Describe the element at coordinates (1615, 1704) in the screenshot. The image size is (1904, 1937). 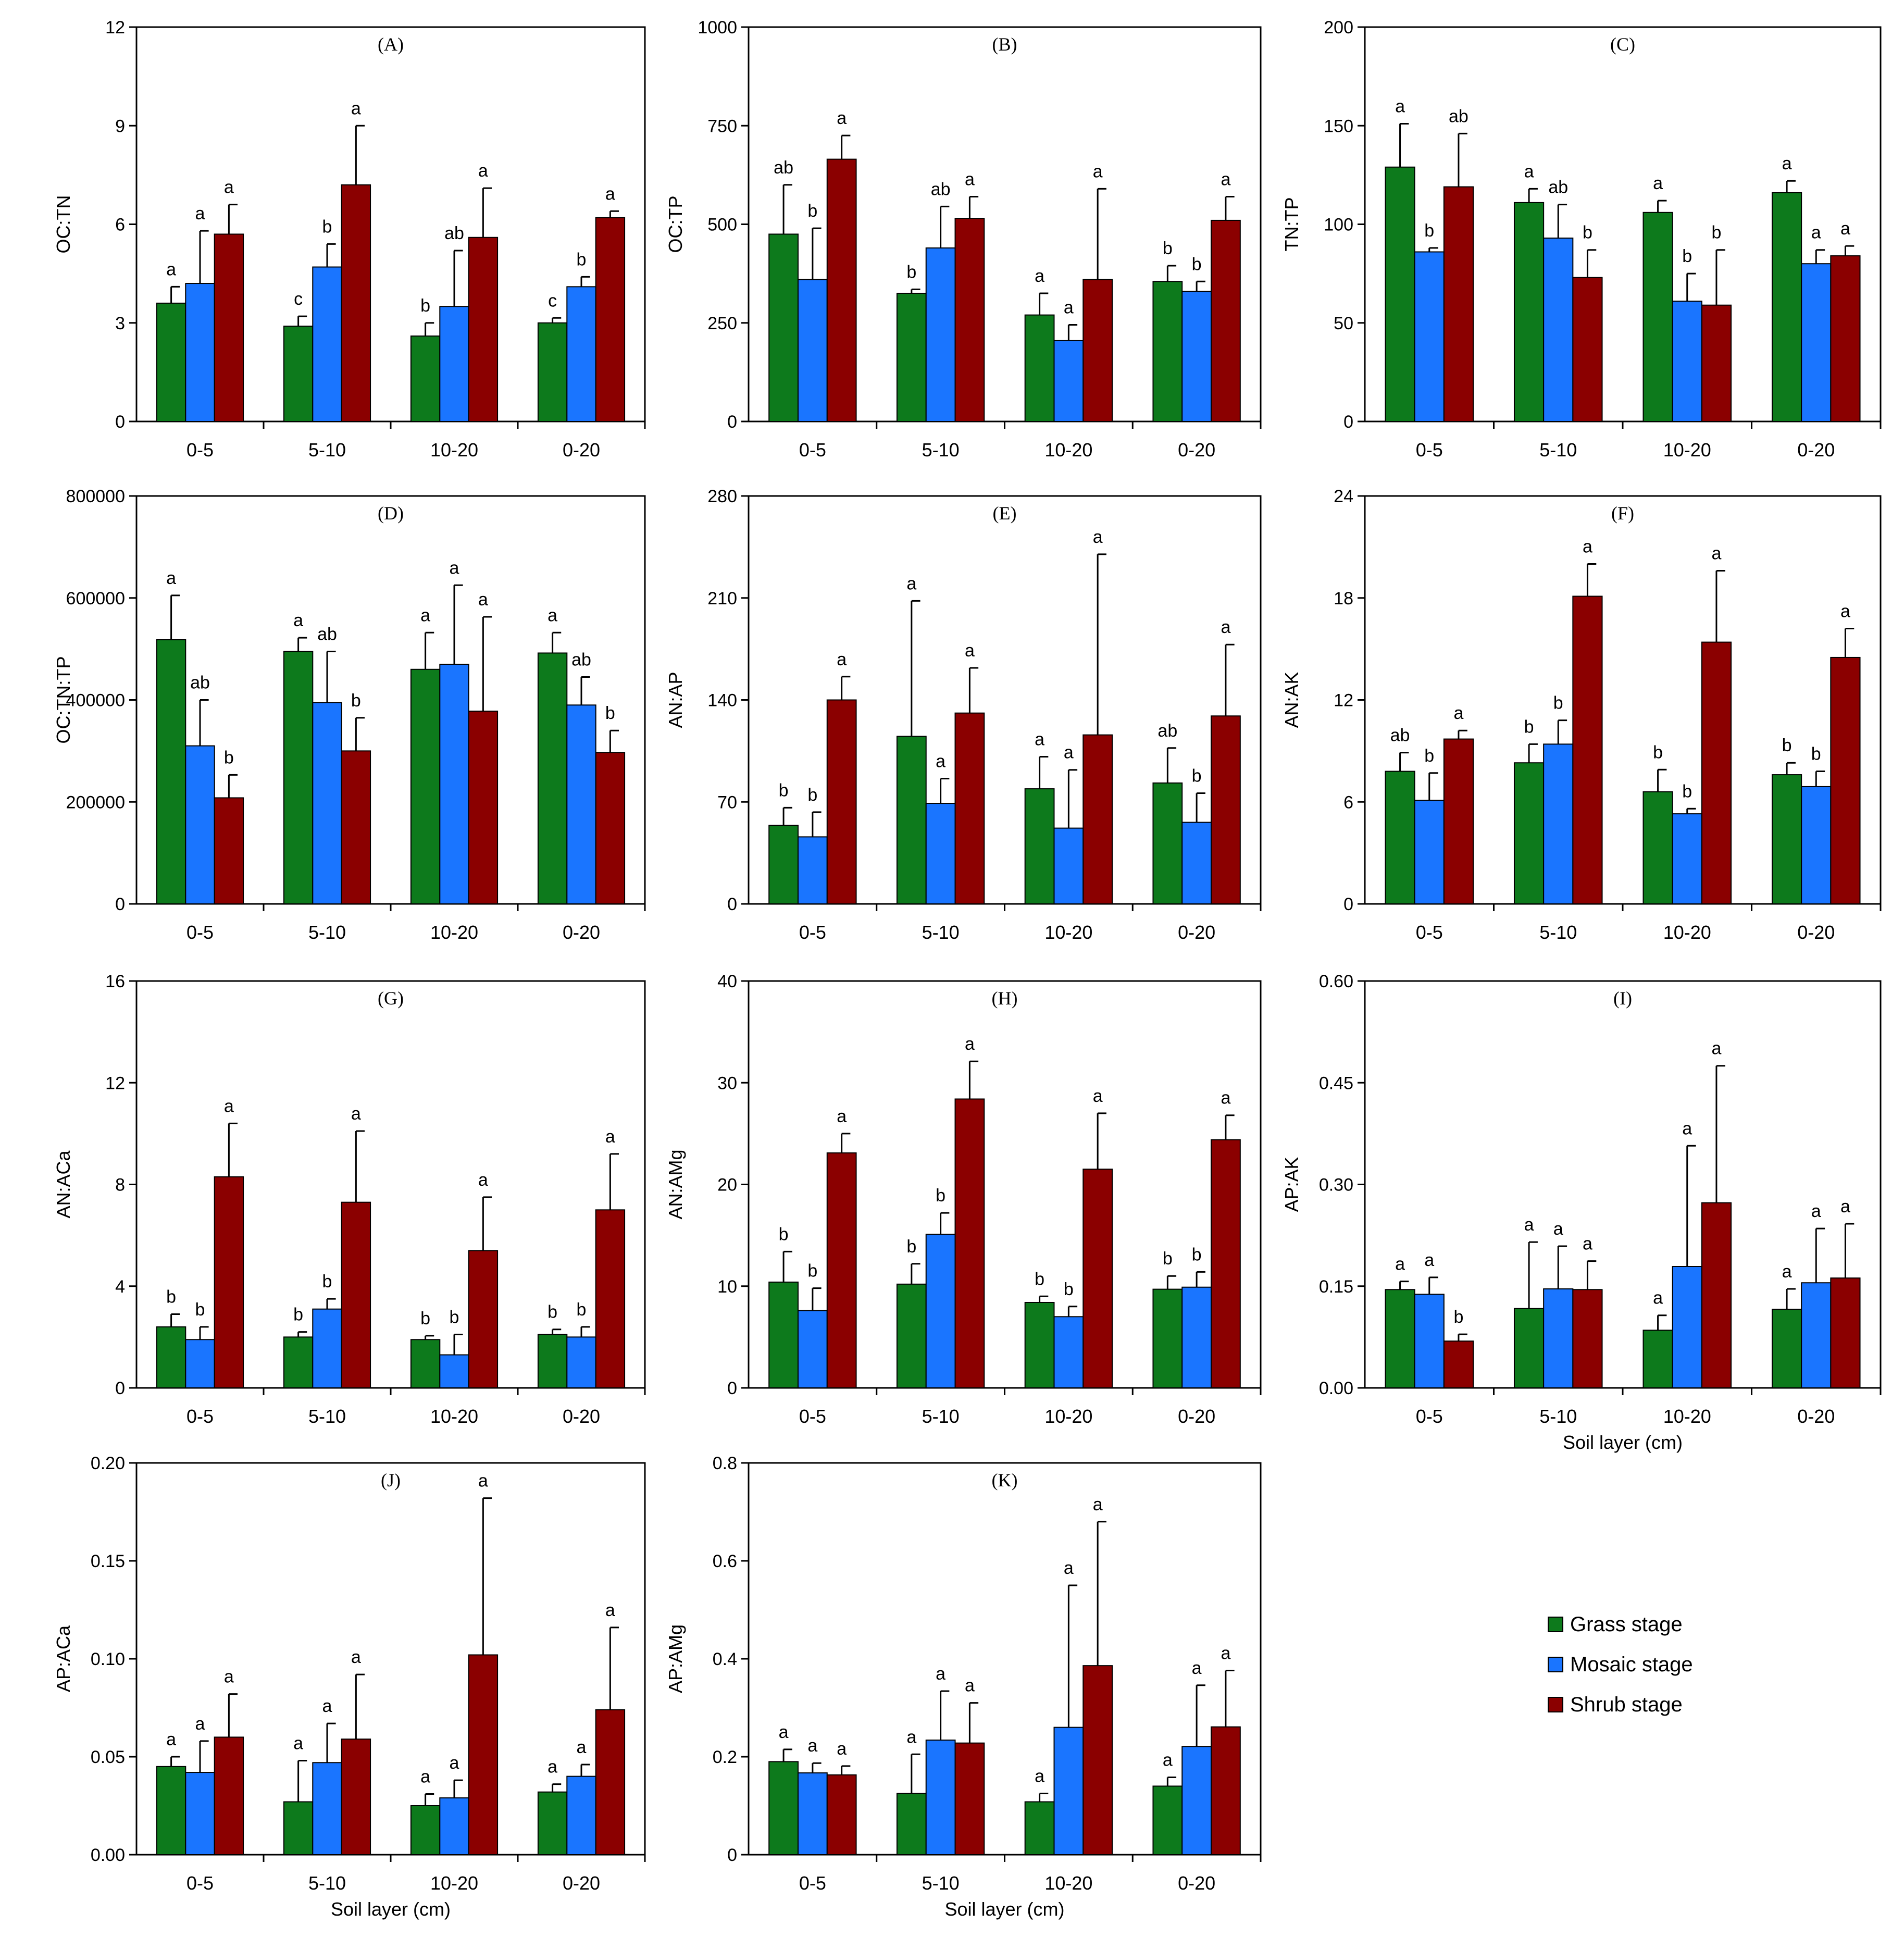
I see `legend-entry-shrub: Shrub stage` at that location.